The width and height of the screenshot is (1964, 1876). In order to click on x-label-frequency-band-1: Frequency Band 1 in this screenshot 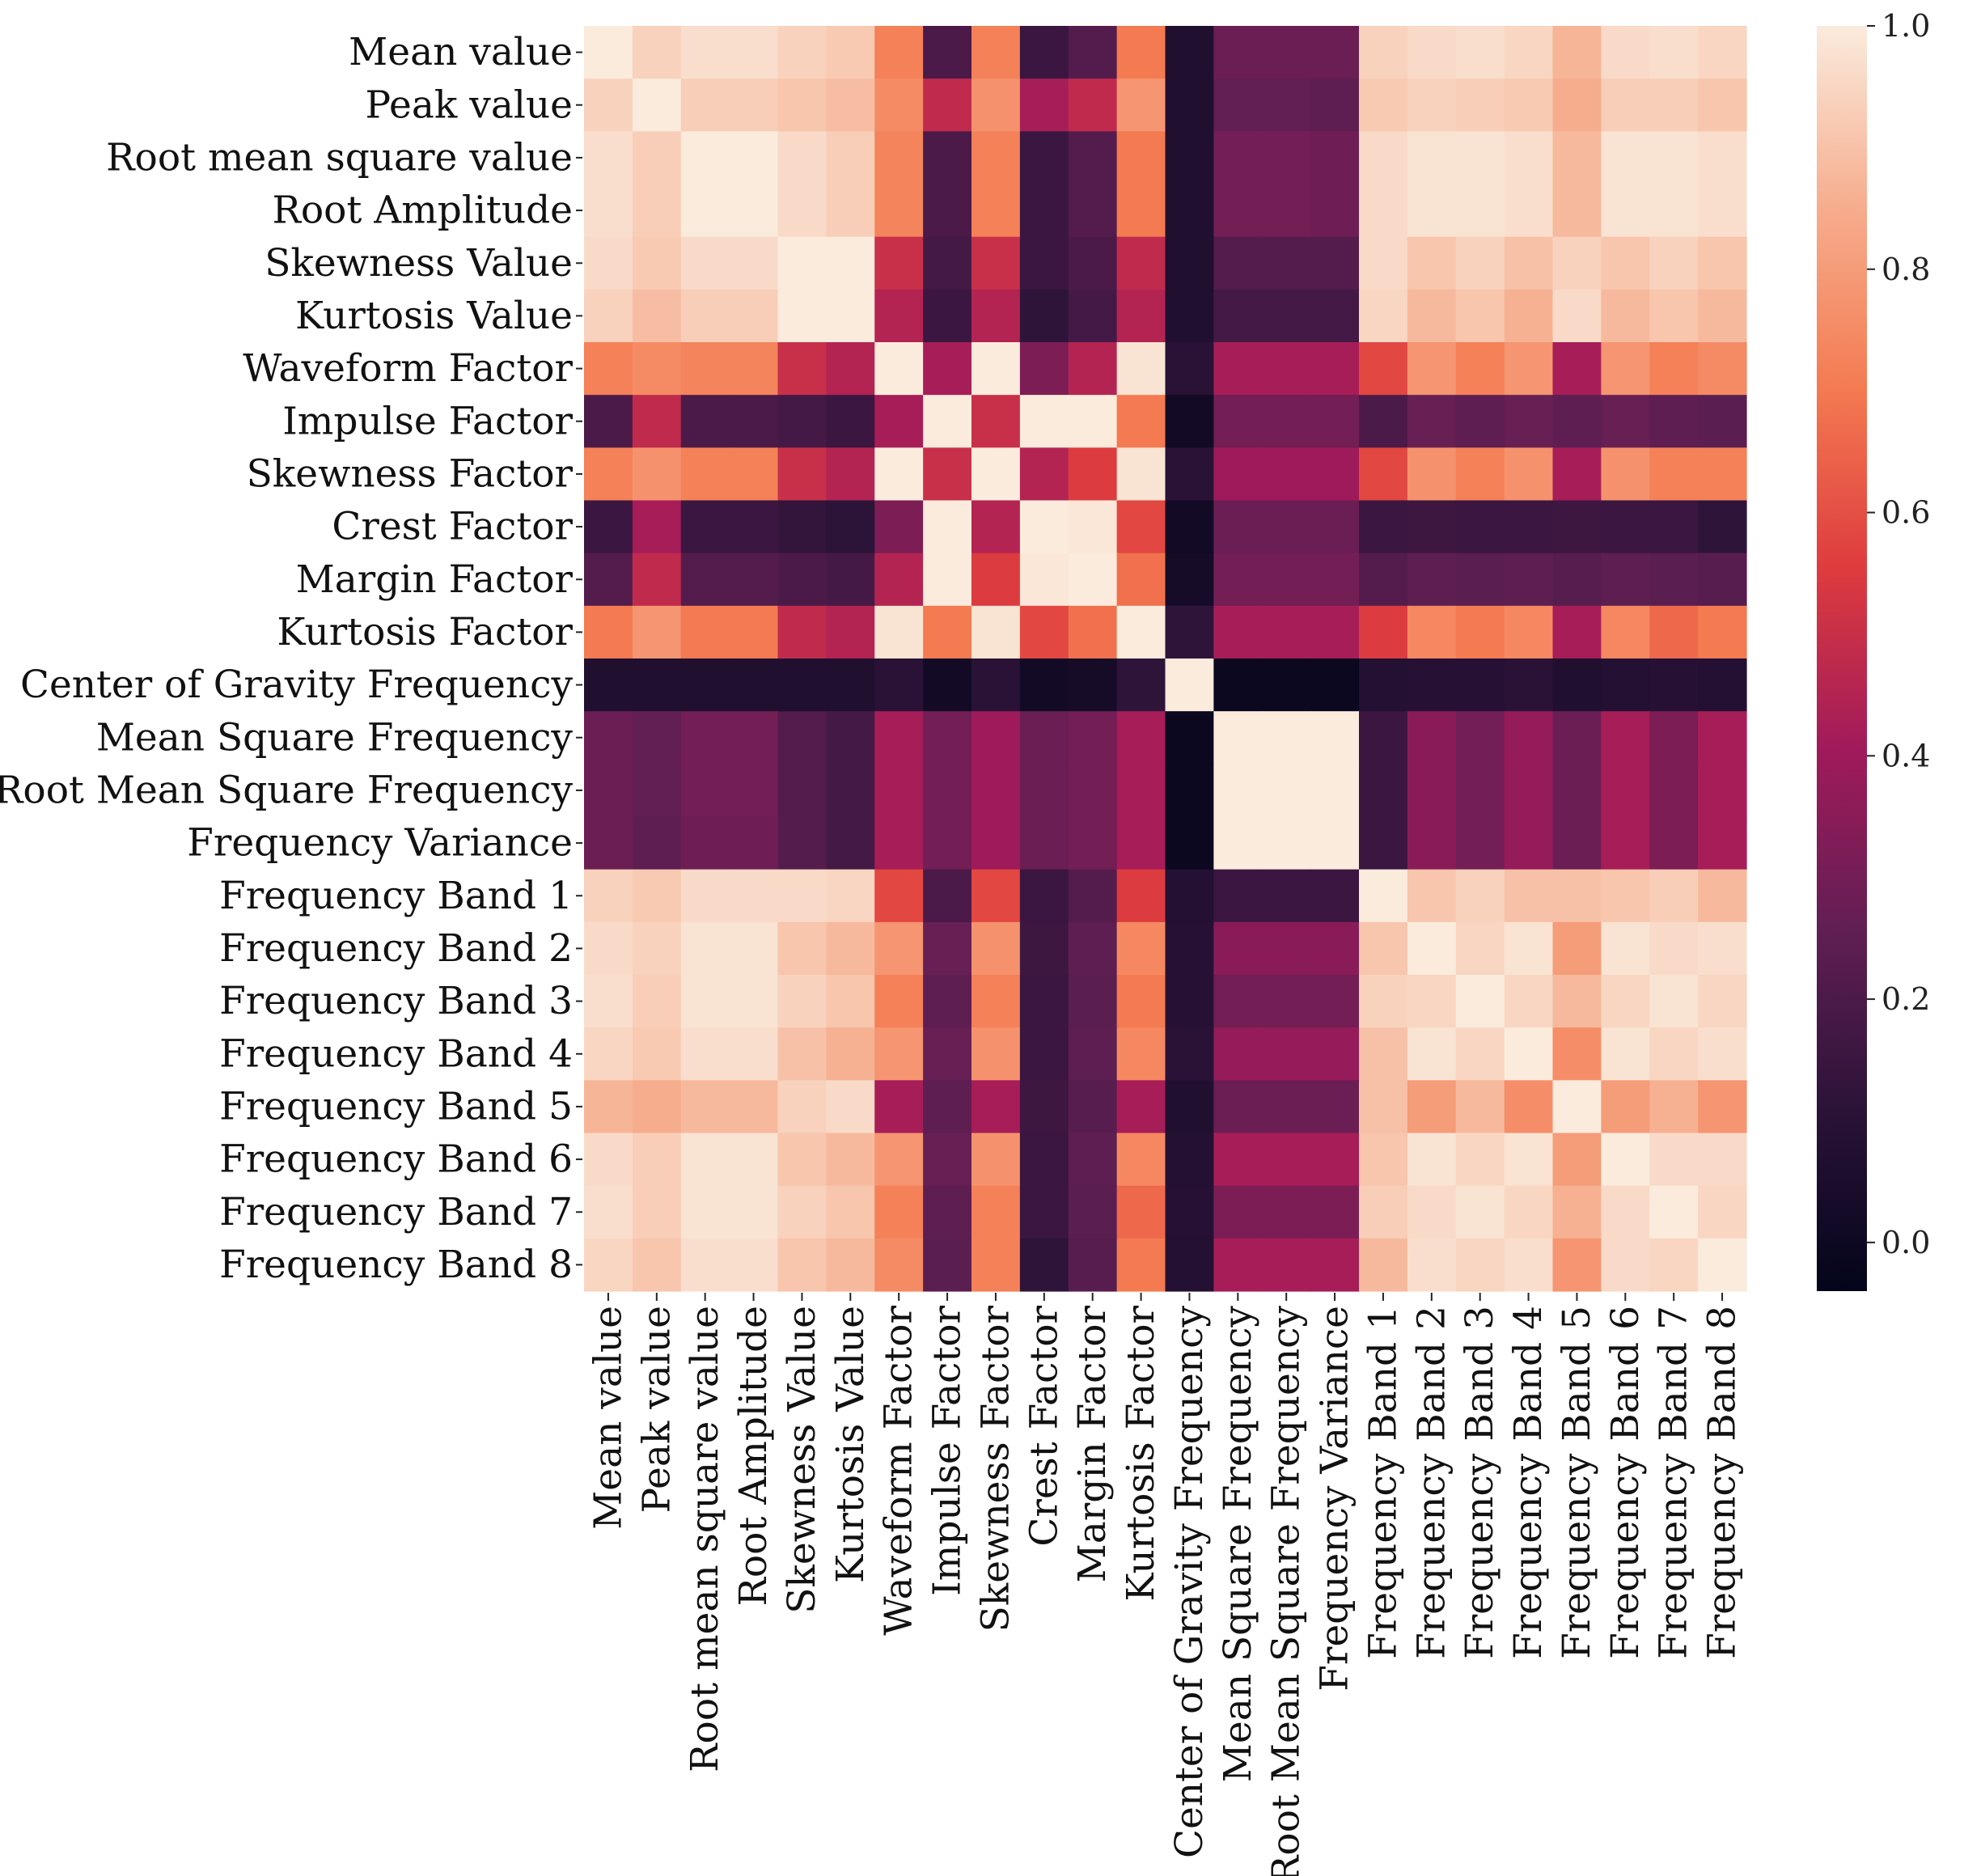, I will do `click(1383, 1482)`.